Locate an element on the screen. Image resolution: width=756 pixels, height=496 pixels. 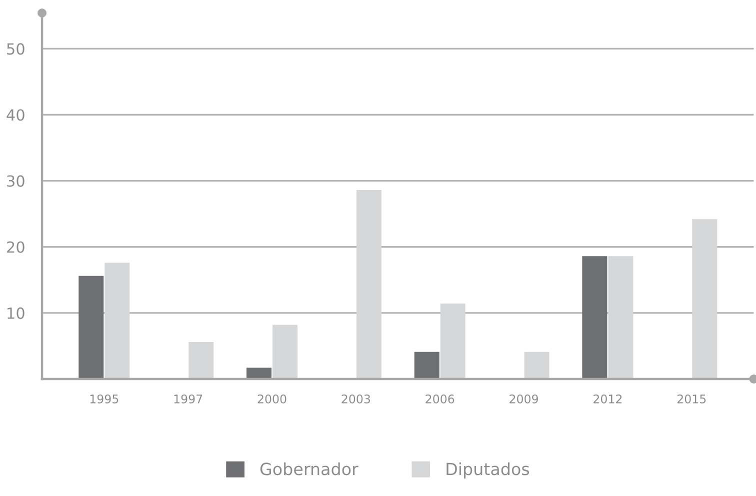
x-tick-label: 1995 is located at coordinates (104, 399).